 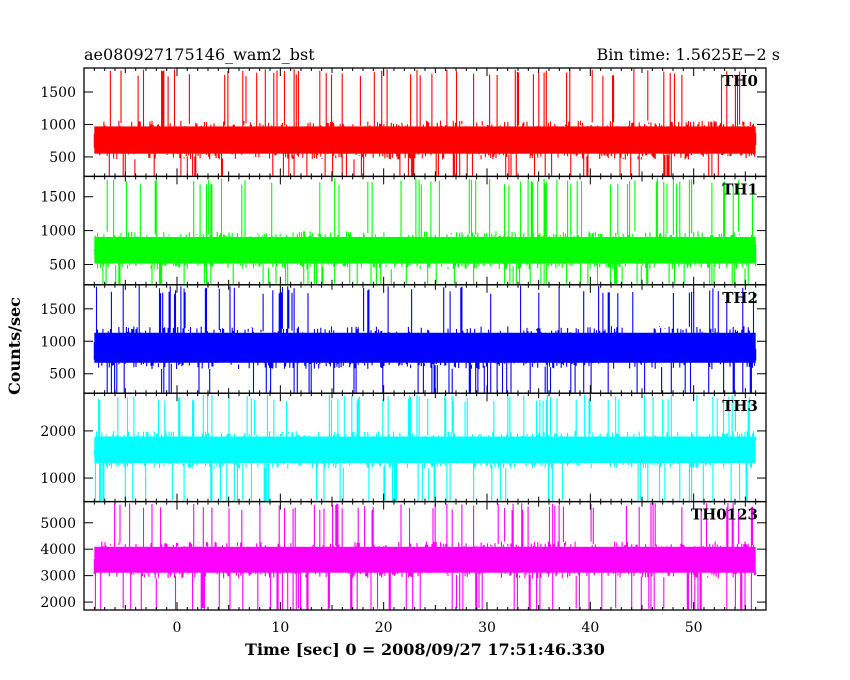 What do you see at coordinates (425, 556) in the screenshot?
I see `series-line-th0123` at bounding box center [425, 556].